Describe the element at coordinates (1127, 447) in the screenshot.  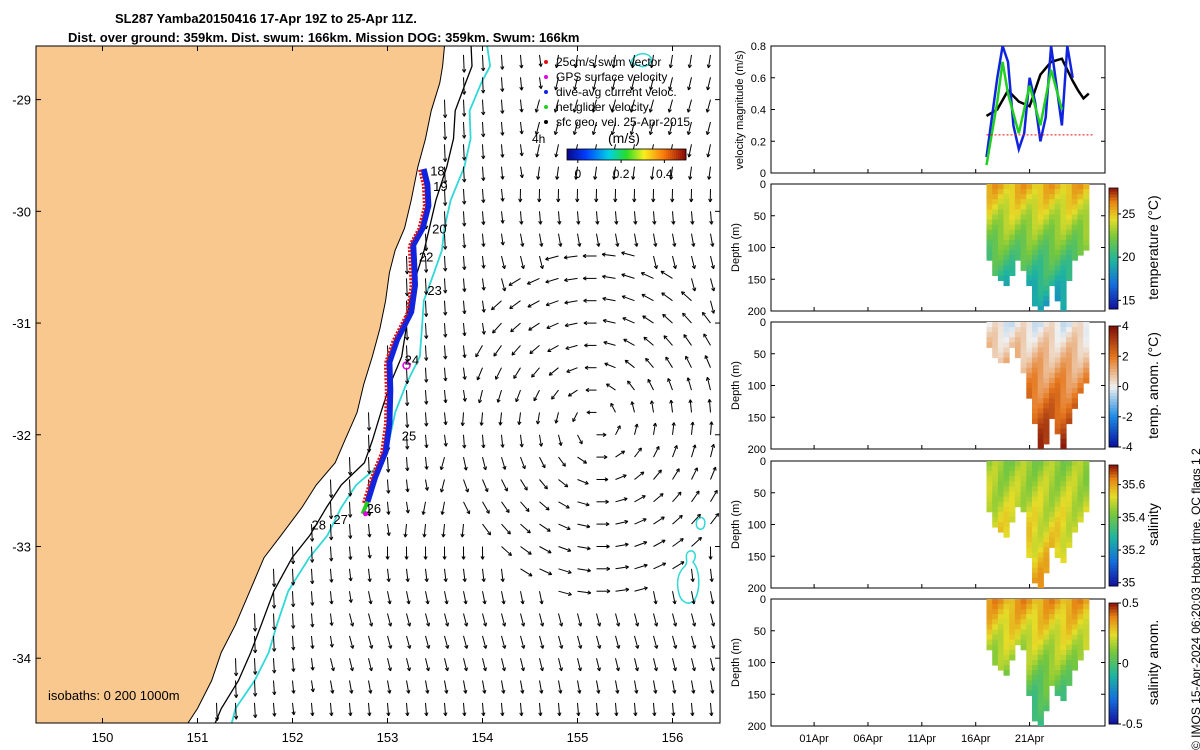
I see `section-colorbar-tick-label: -4` at that location.